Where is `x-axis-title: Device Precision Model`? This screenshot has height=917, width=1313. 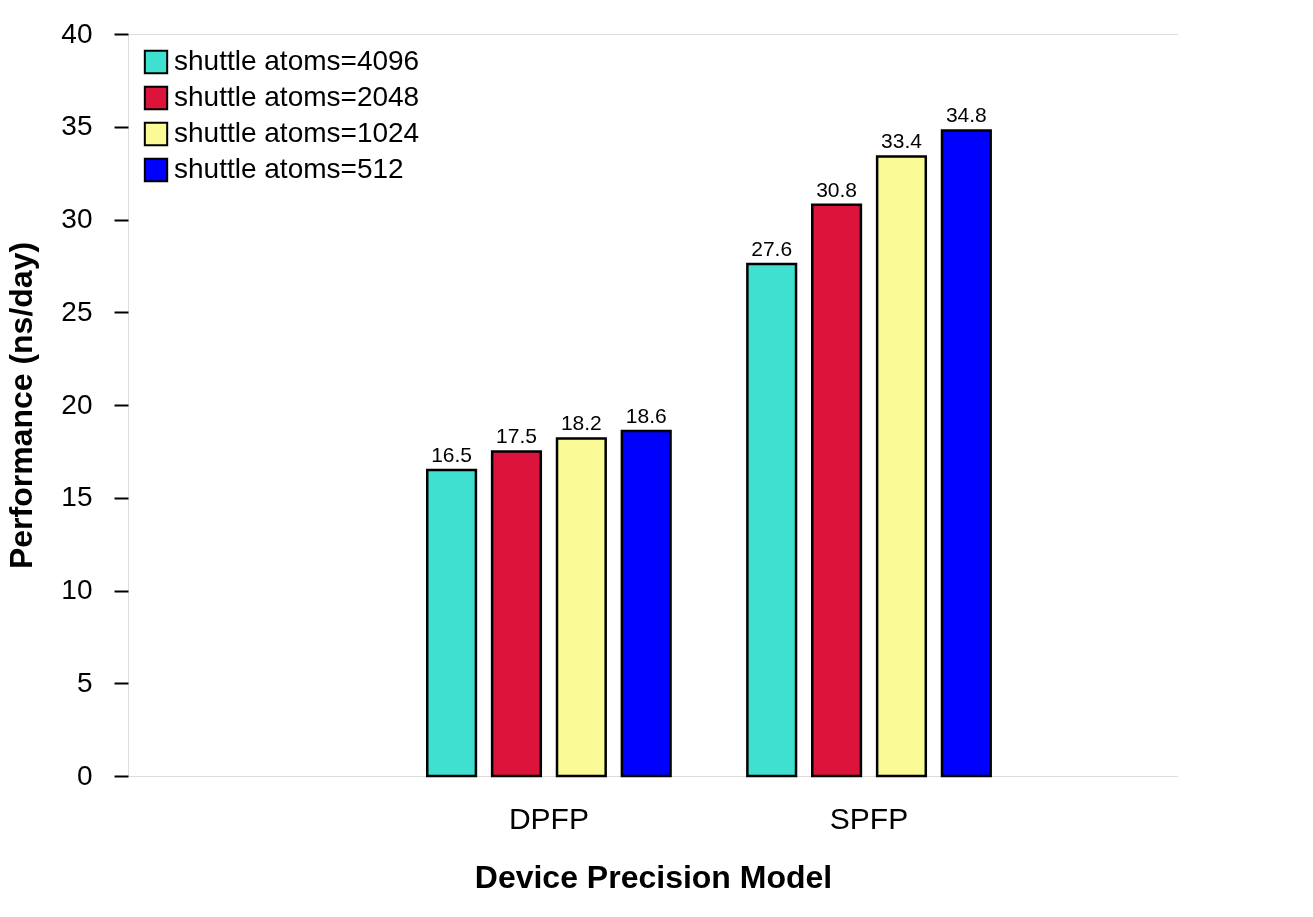
x-axis-title: Device Precision Model is located at coordinates (653, 876).